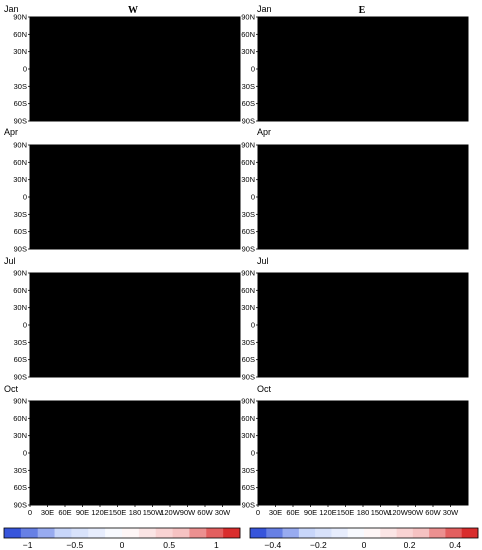 This screenshot has width=482, height=550. Describe the element at coordinates (433, 512) in the screenshot. I see `lon-tick-label: 60W` at that location.